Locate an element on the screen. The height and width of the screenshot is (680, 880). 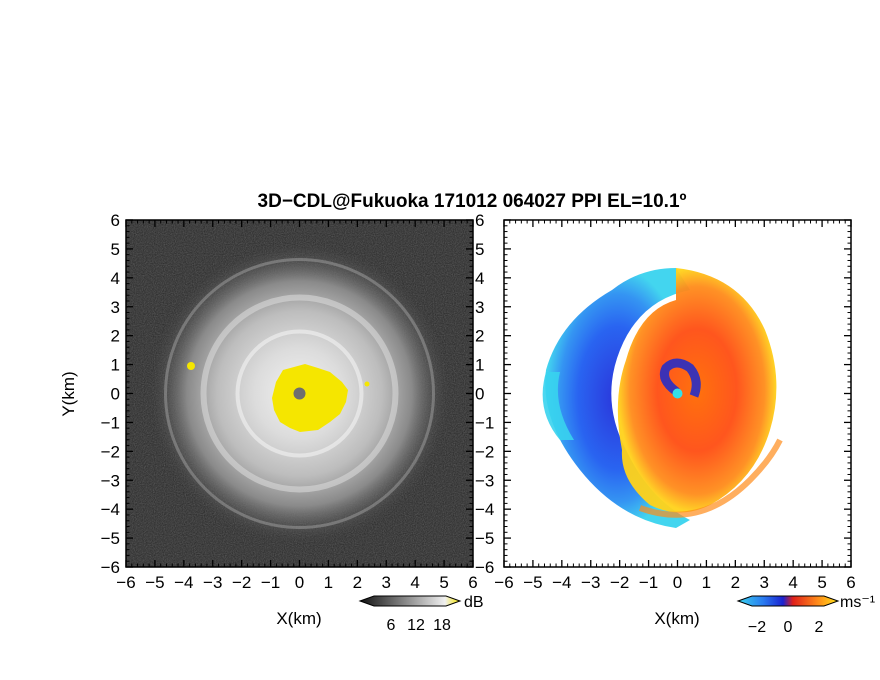
left-saturated-core is located at coordinates (310, 398).